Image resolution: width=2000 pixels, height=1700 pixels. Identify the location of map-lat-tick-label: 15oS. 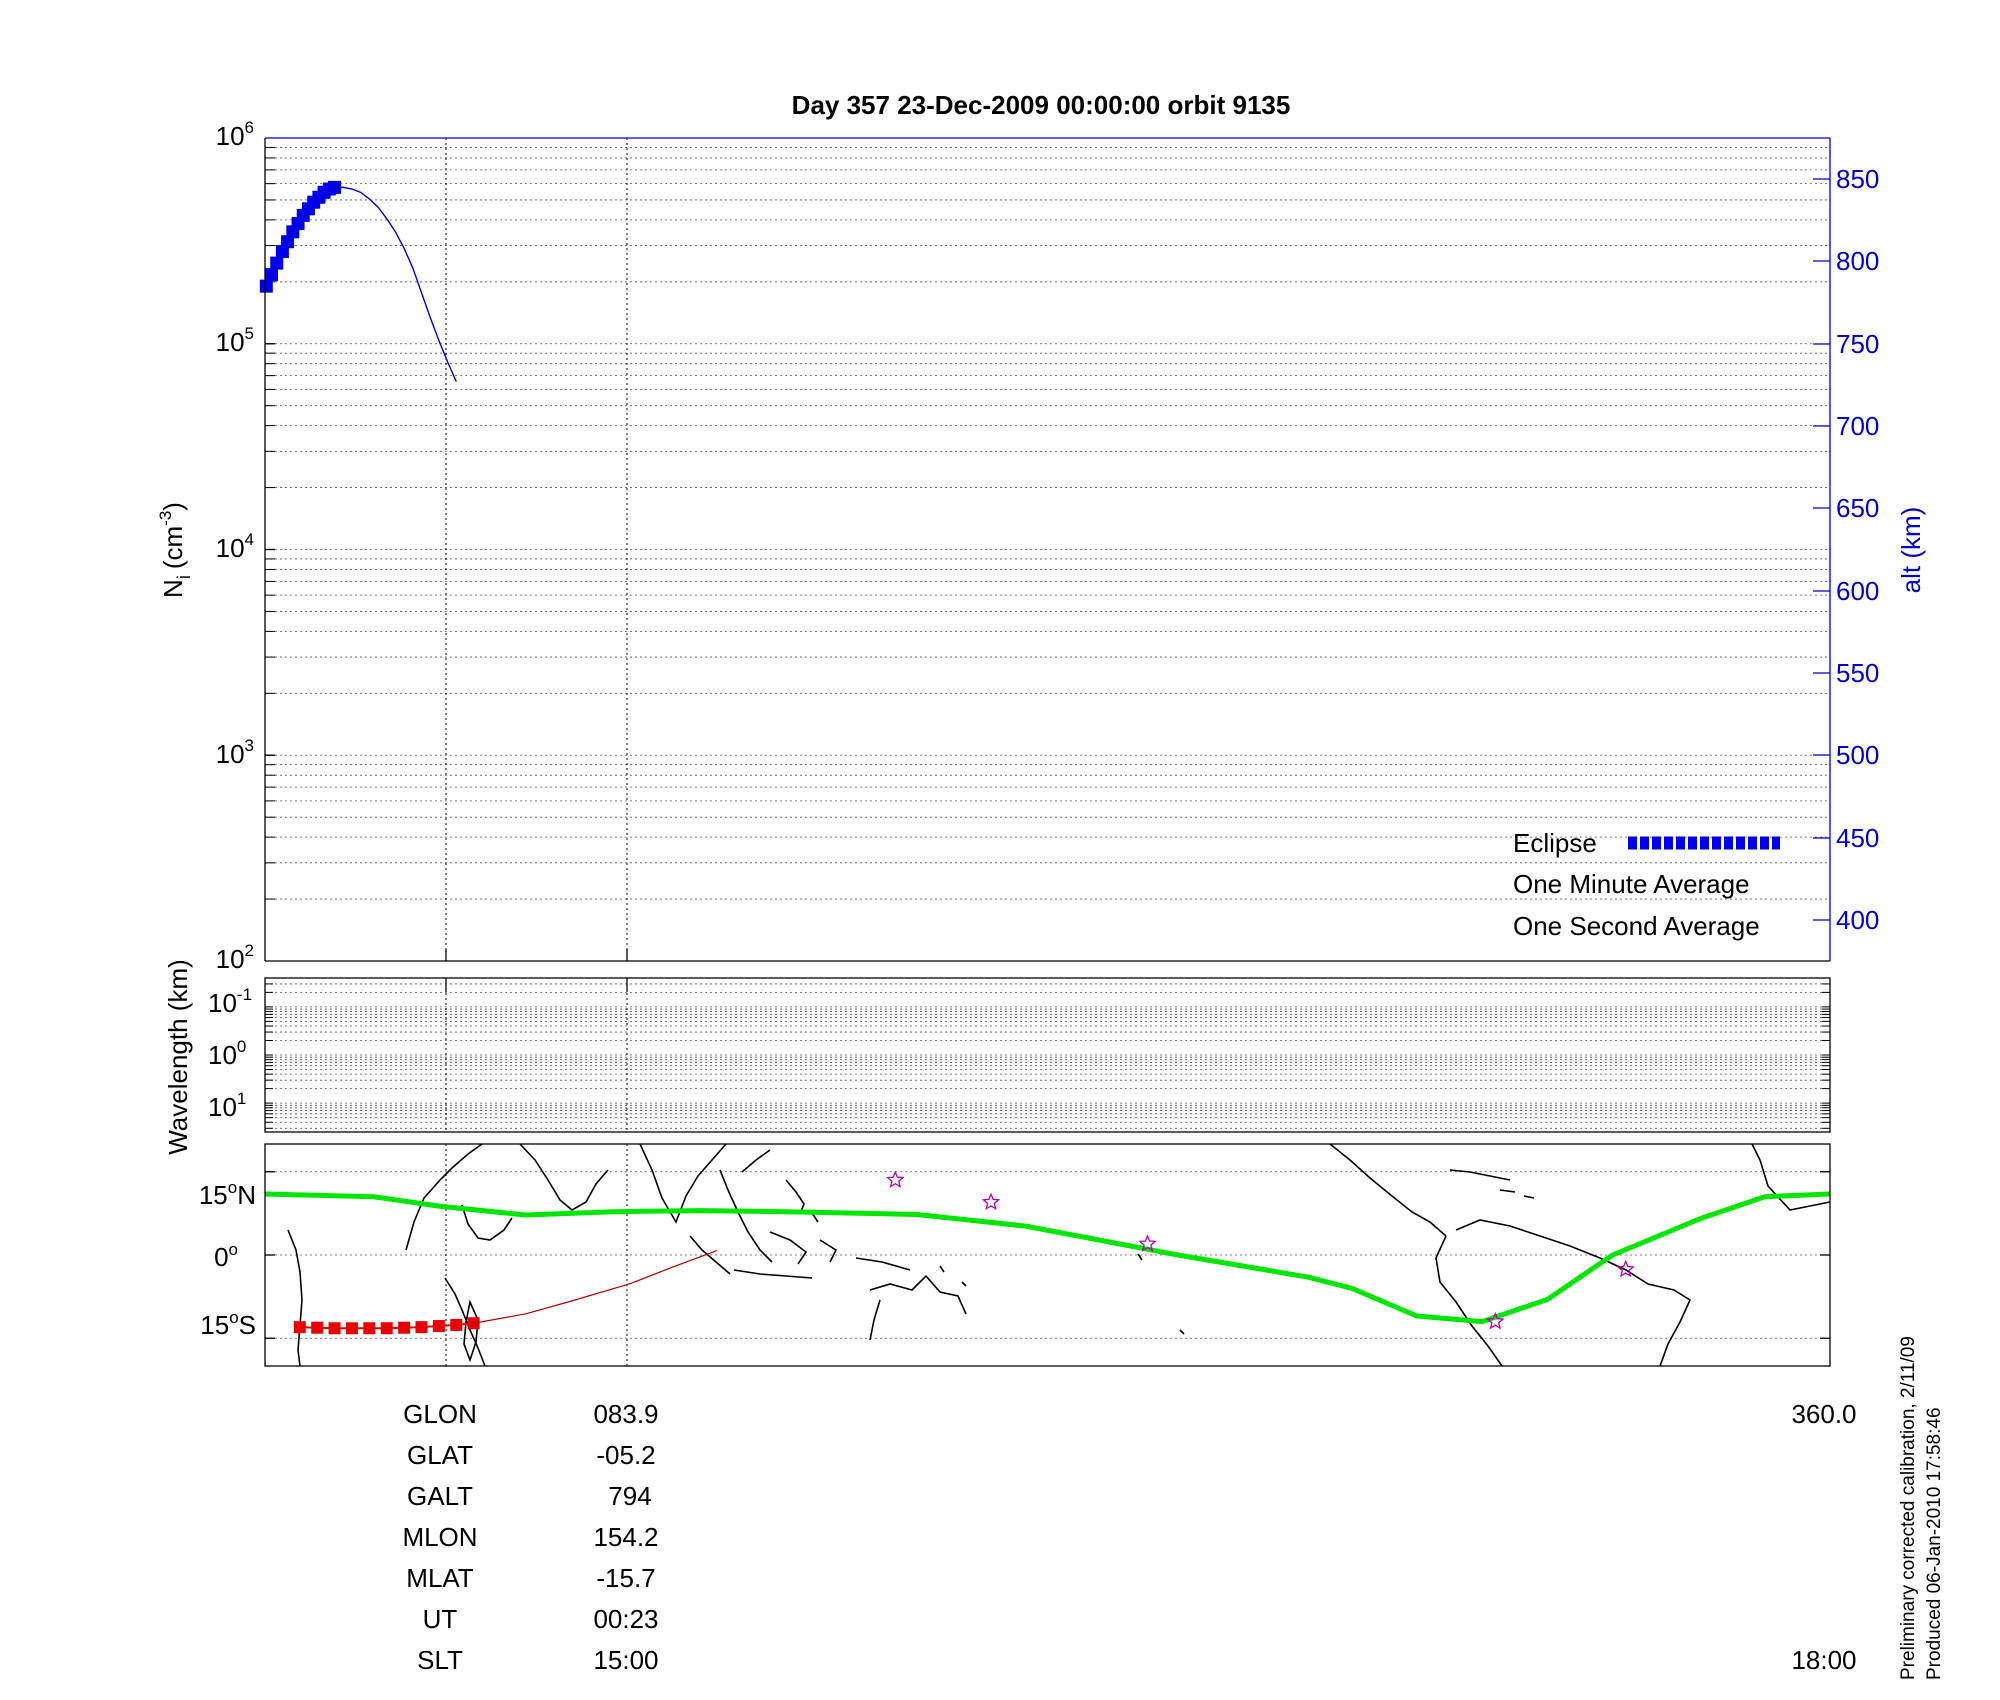
(228, 1324).